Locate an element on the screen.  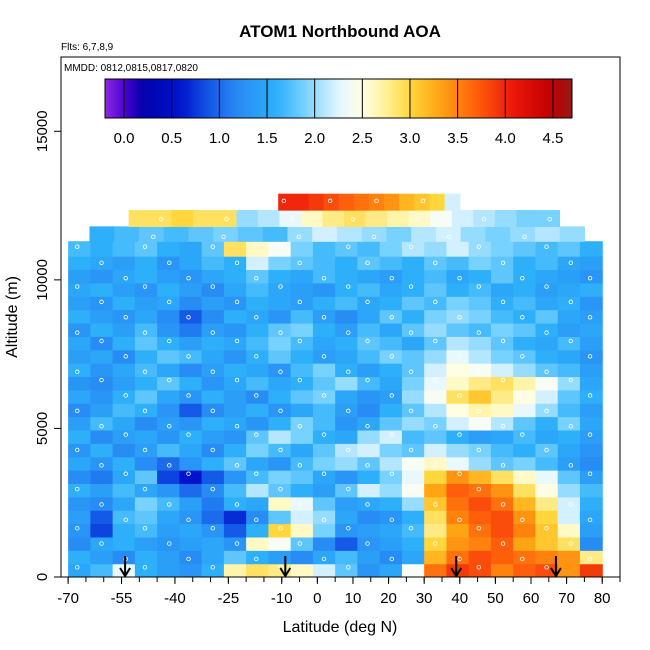
colorbar: 0.0 0.5 1.0 1.5 2.0 2.5 3.0 3.5 4.0 4.5 is located at coordinates (338, 112).